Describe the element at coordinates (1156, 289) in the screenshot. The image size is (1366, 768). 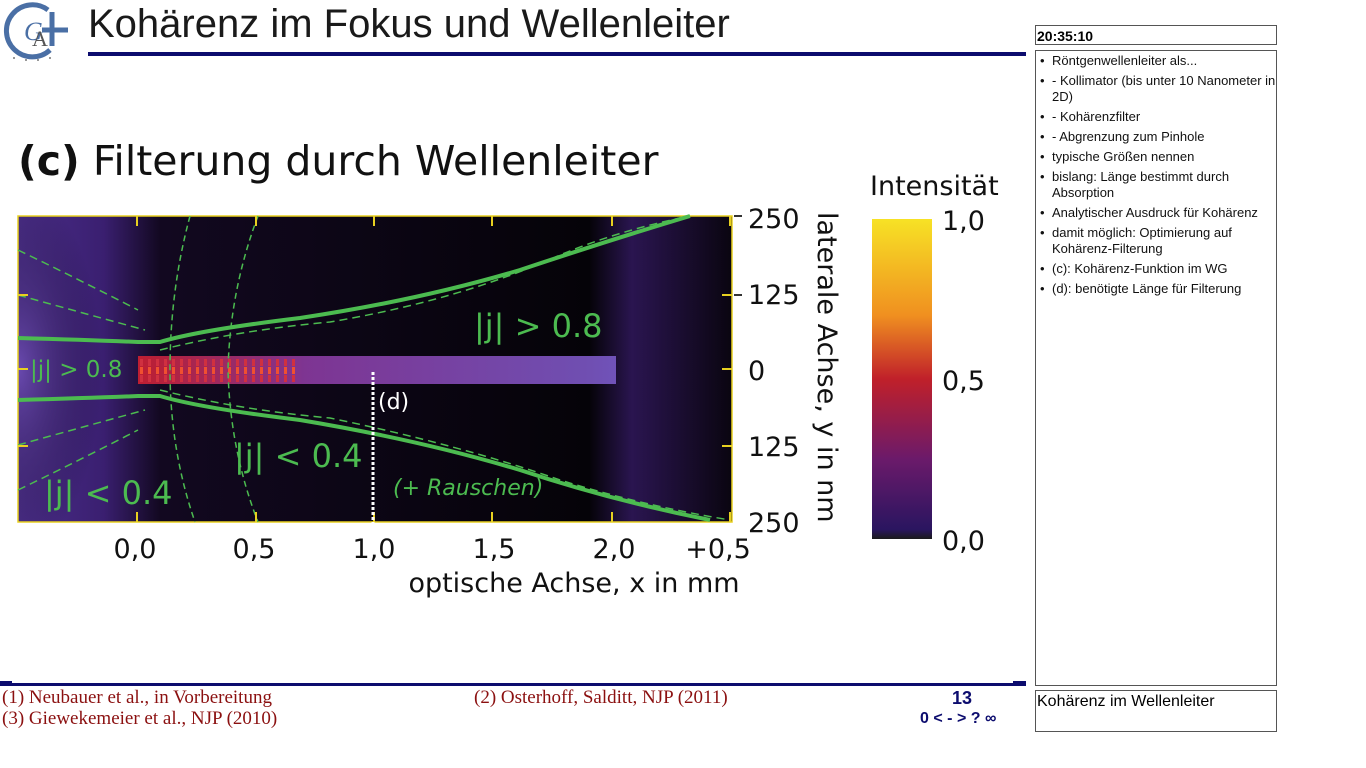
I see `note-item: (d): benötigte Länge für Filterung` at that location.